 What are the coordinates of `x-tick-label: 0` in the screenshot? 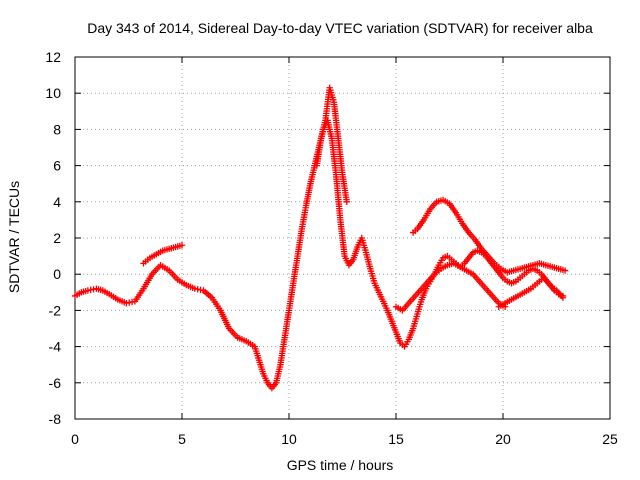 It's located at (75, 439).